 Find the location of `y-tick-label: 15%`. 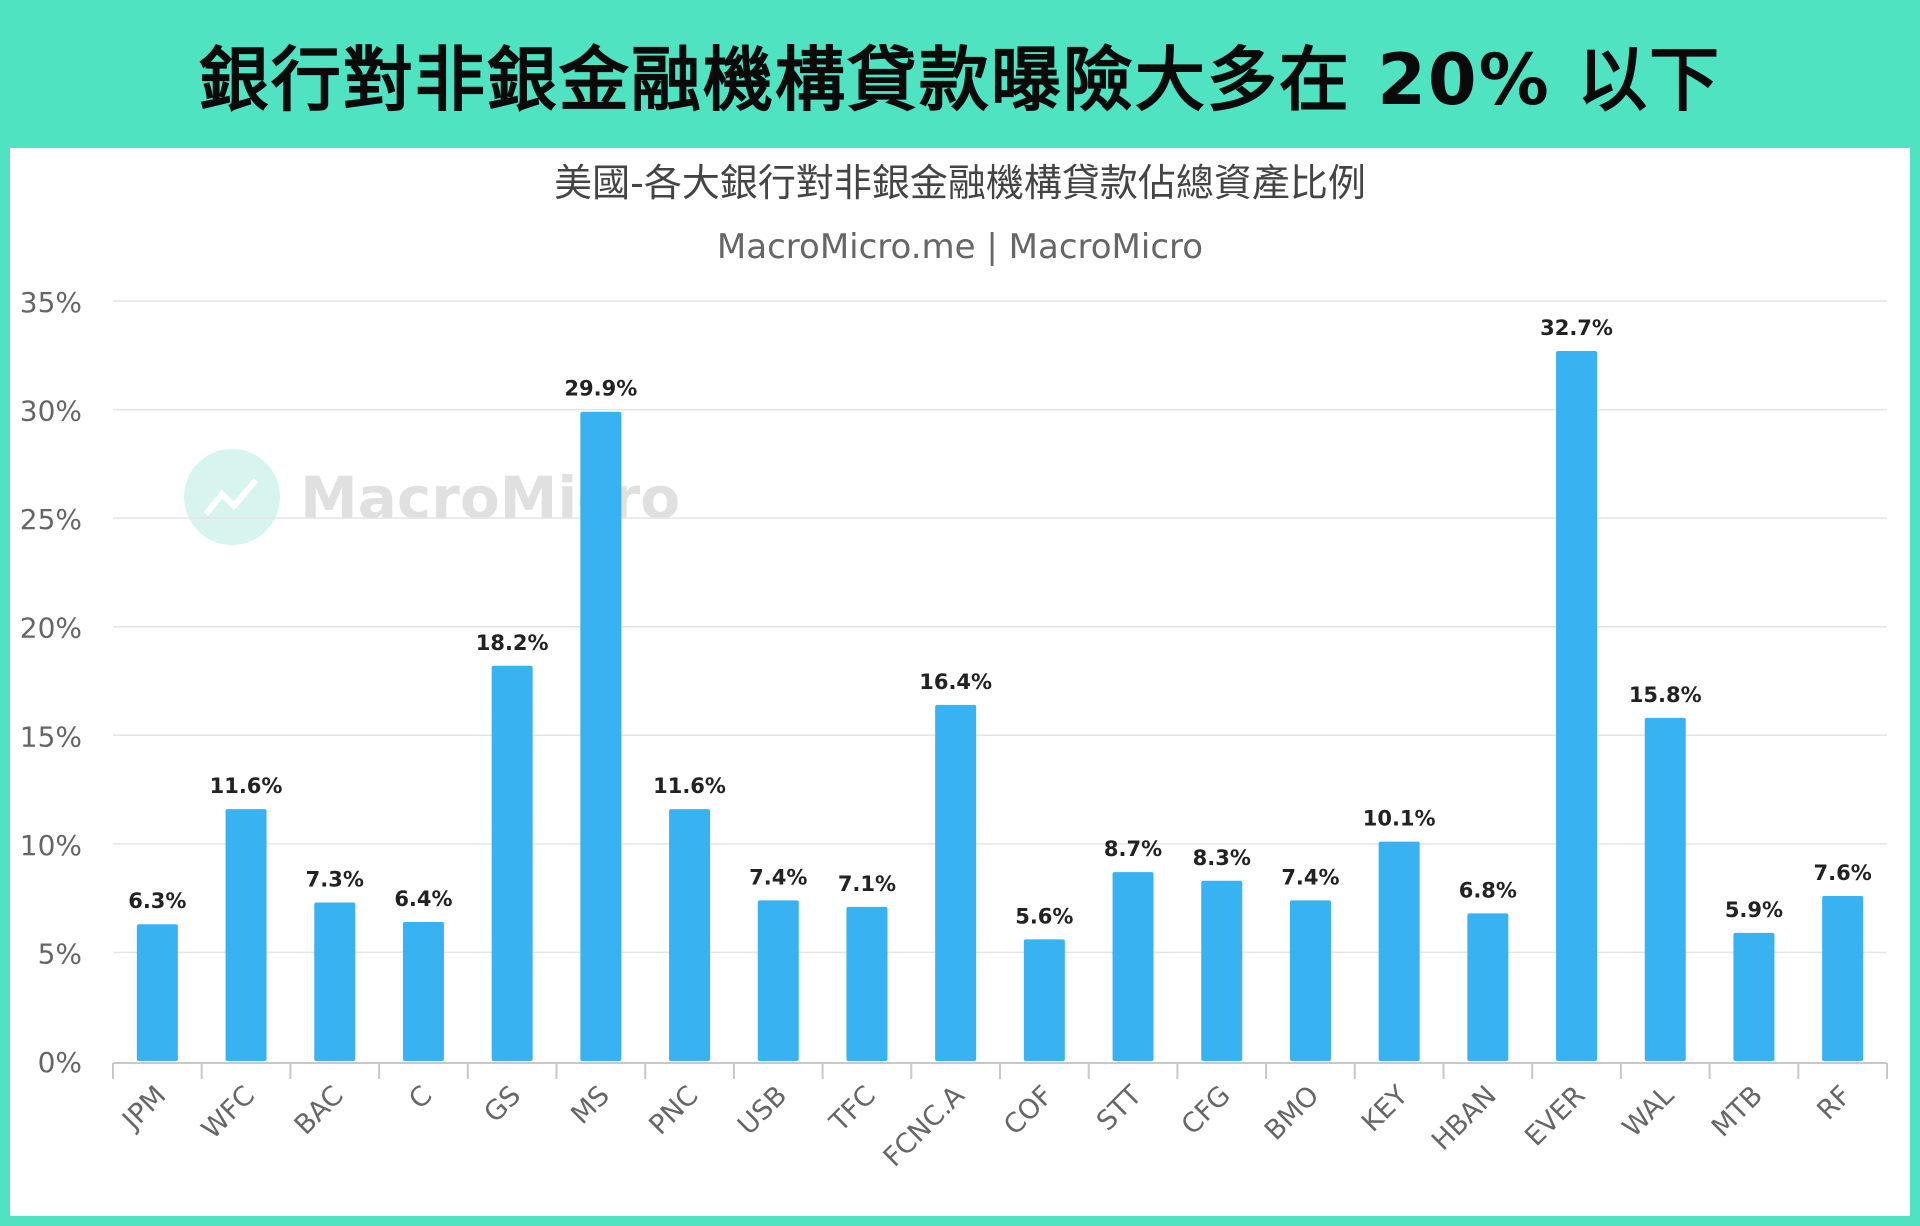

y-tick-label: 15% is located at coordinates (51, 736).